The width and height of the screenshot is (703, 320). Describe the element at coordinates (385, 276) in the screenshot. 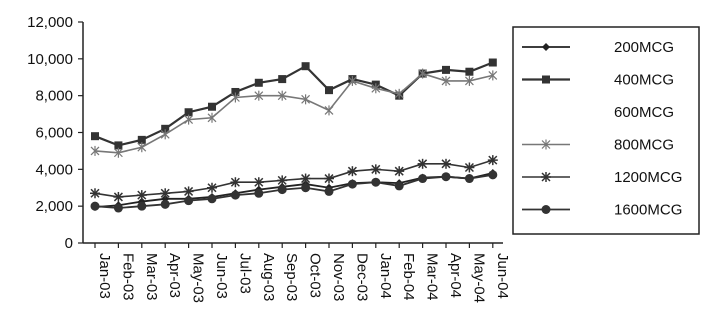

I see `x-tick-label: Jan-04` at that location.